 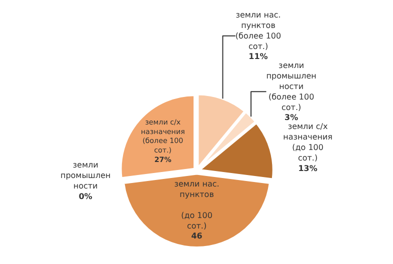 What do you see at coordinates (85, 196) in the screenshot?
I see `text: 0%` at bounding box center [85, 196].